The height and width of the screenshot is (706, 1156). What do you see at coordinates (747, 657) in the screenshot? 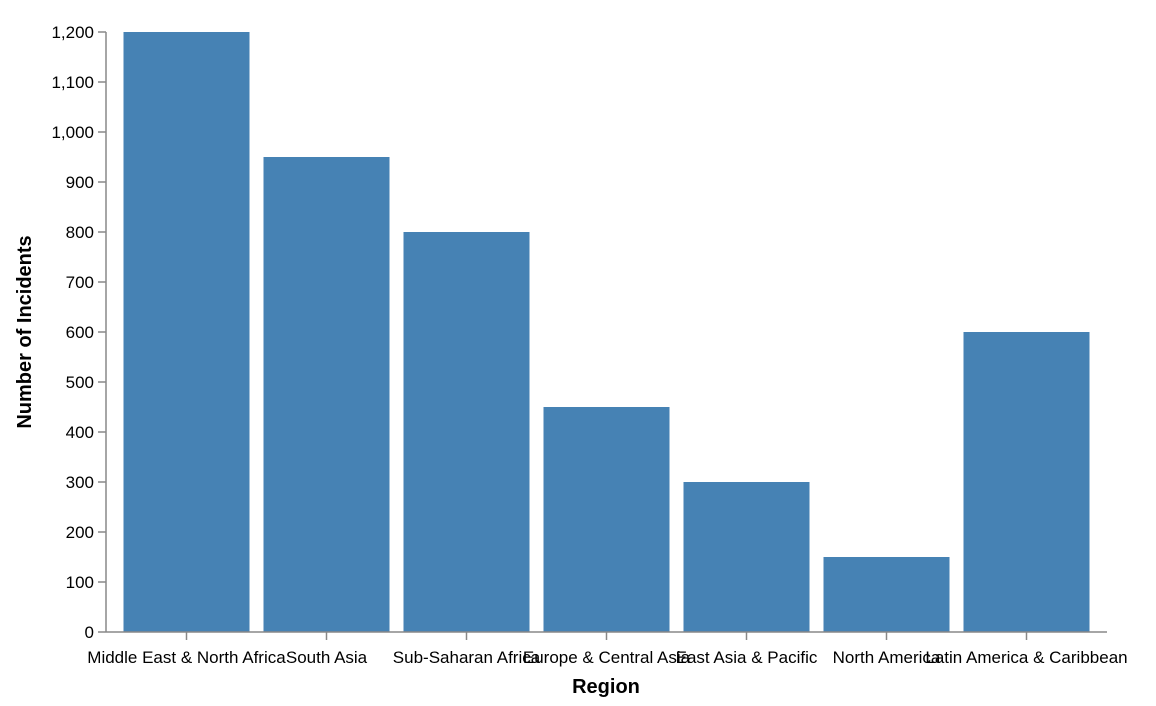
I see `x-tick-label-east-asia-and-pacific: East Asia & Pacific` at bounding box center [747, 657].